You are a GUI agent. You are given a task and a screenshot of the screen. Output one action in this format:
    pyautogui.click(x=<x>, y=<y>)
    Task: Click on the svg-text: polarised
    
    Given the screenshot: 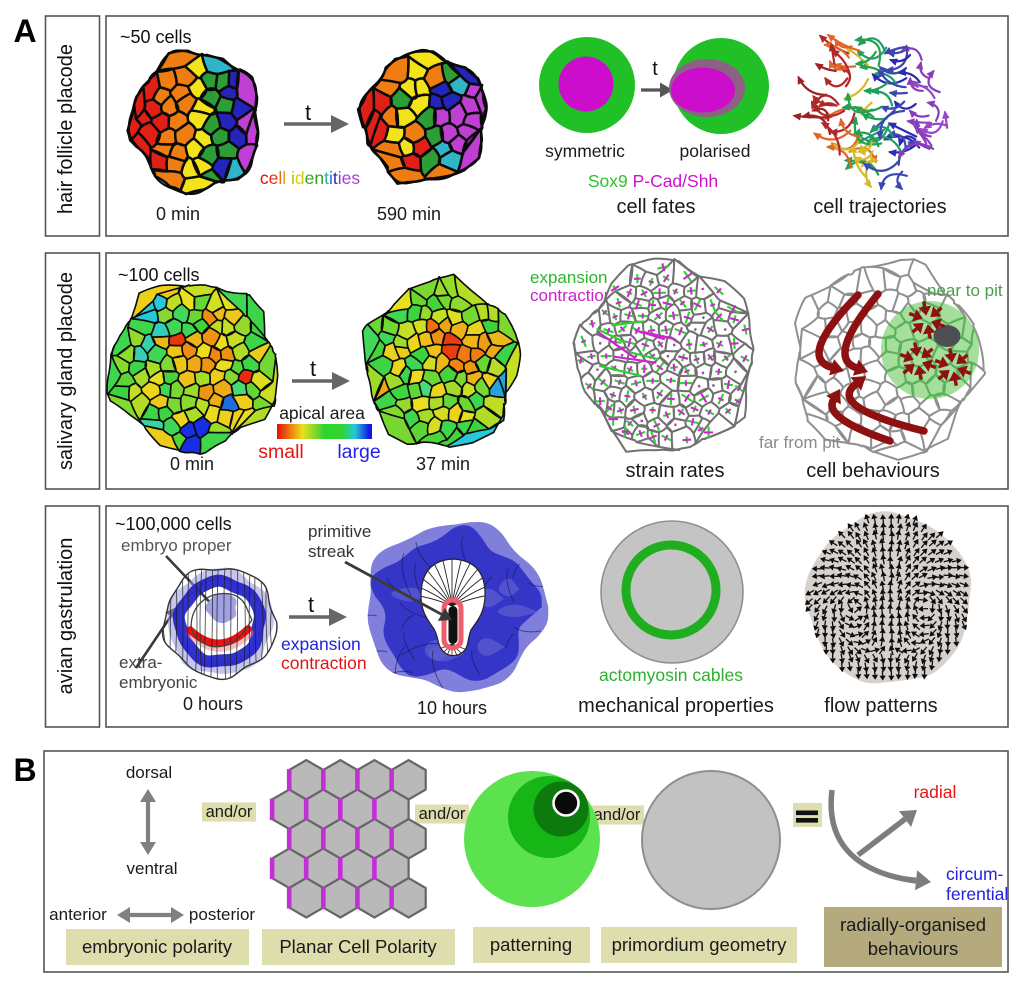 What is the action you would take?
    pyautogui.click(x=714, y=151)
    